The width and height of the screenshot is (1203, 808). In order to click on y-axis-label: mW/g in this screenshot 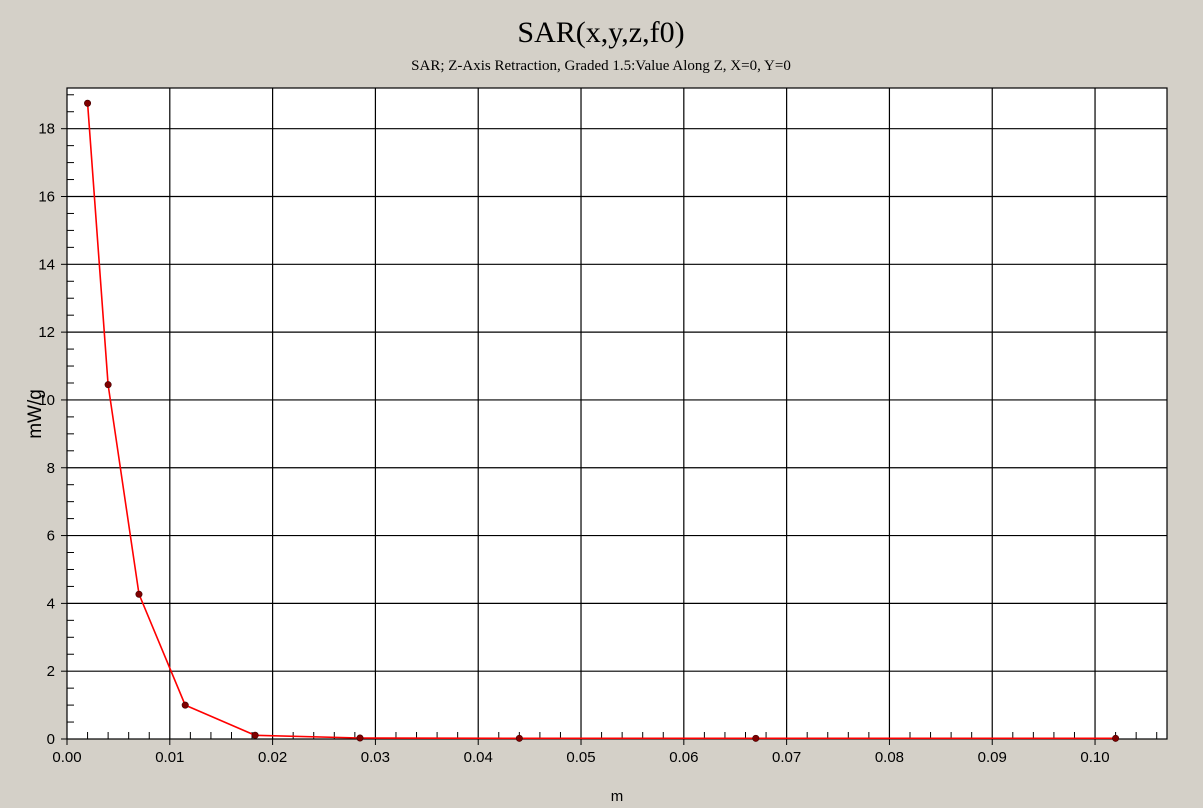, I will do `click(35, 414)`.